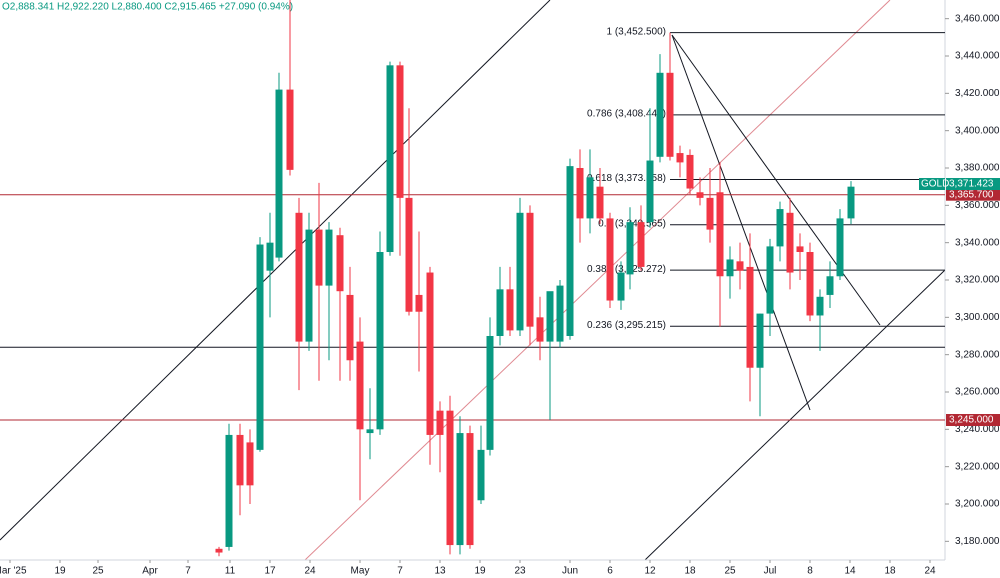 The width and height of the screenshot is (1000, 578). I want to click on y-tick-label: 3,320.000, so click(977, 280).